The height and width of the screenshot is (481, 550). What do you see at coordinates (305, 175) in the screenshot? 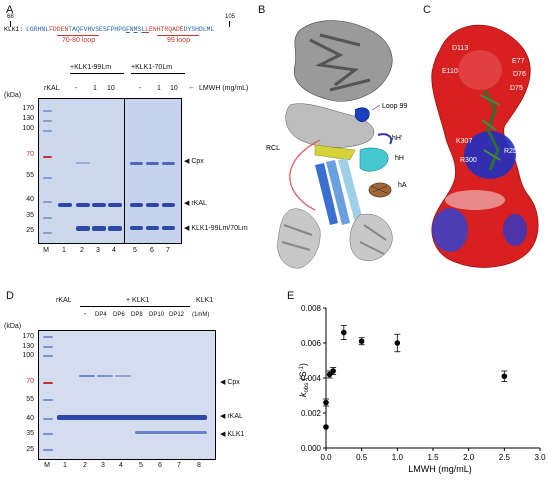
I see `rcl-loop` at bounding box center [305, 175].